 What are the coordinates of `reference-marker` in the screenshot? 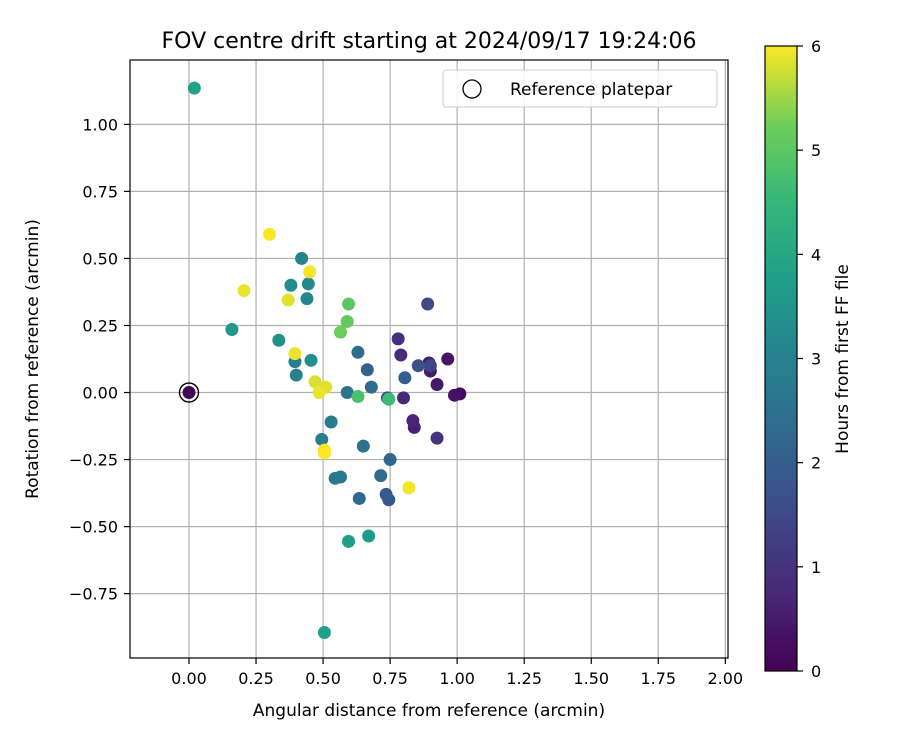 It's located at (189, 392).